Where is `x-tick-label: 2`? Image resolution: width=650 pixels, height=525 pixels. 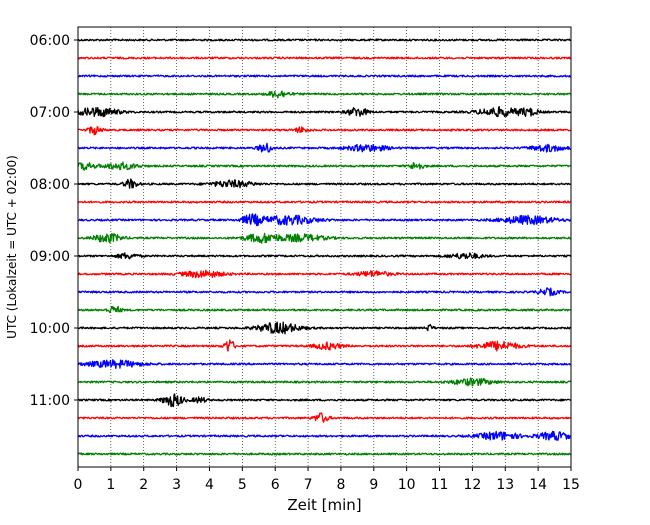 x-tick-label: 2 is located at coordinates (143, 485).